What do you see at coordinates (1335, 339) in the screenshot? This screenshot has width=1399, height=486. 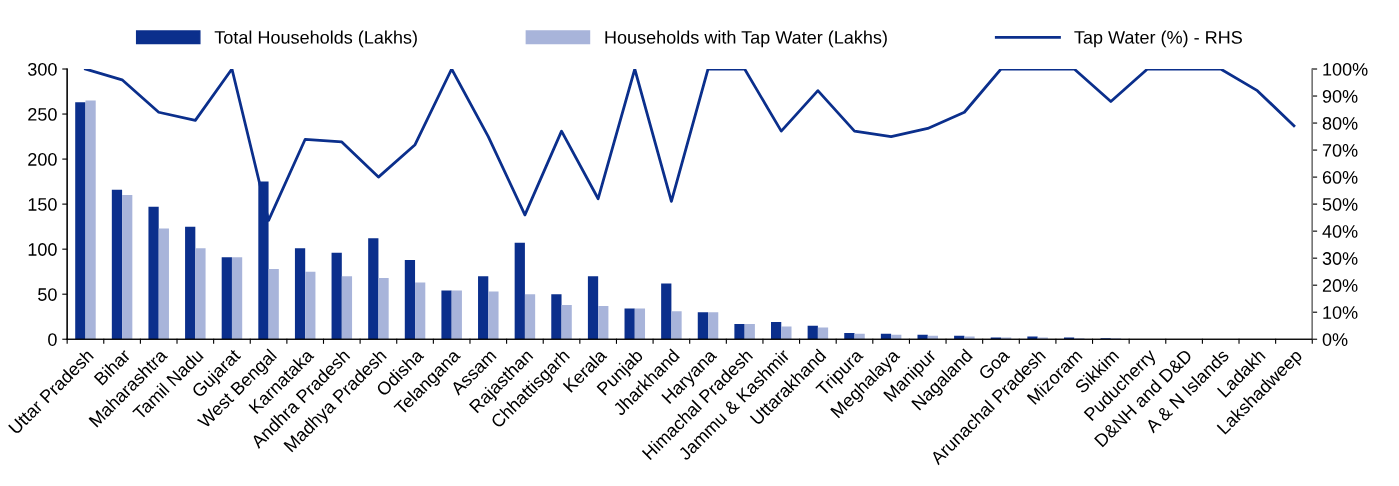 I see `y2-tick-label: 0%` at bounding box center [1335, 339].